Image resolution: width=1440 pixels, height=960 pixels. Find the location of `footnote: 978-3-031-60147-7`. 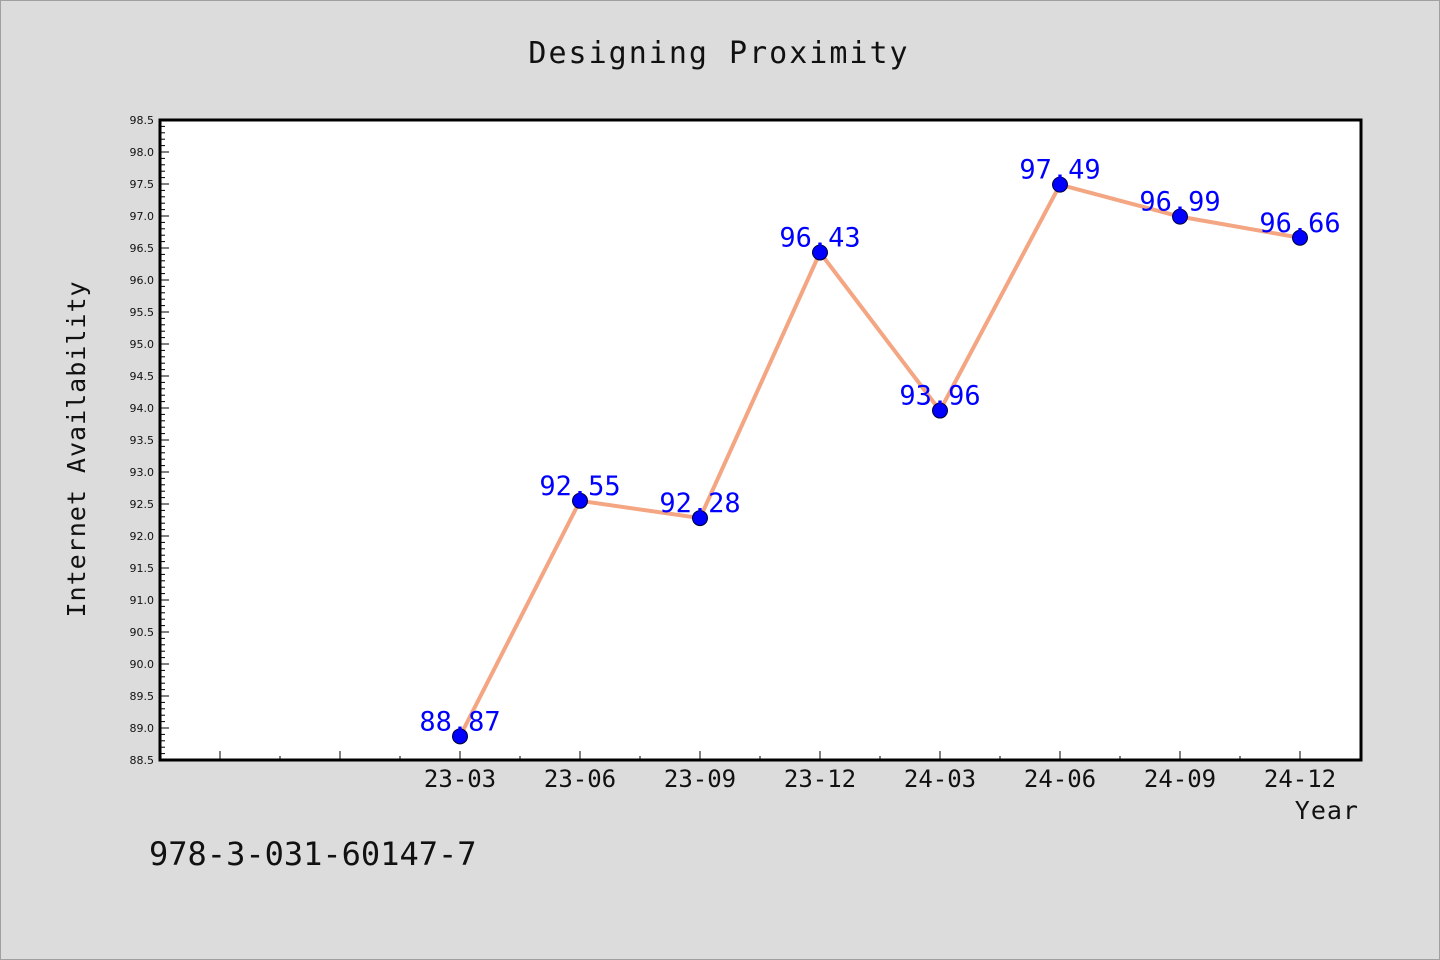

footnote: 978-3-031-60147-7 is located at coordinates (313, 854).